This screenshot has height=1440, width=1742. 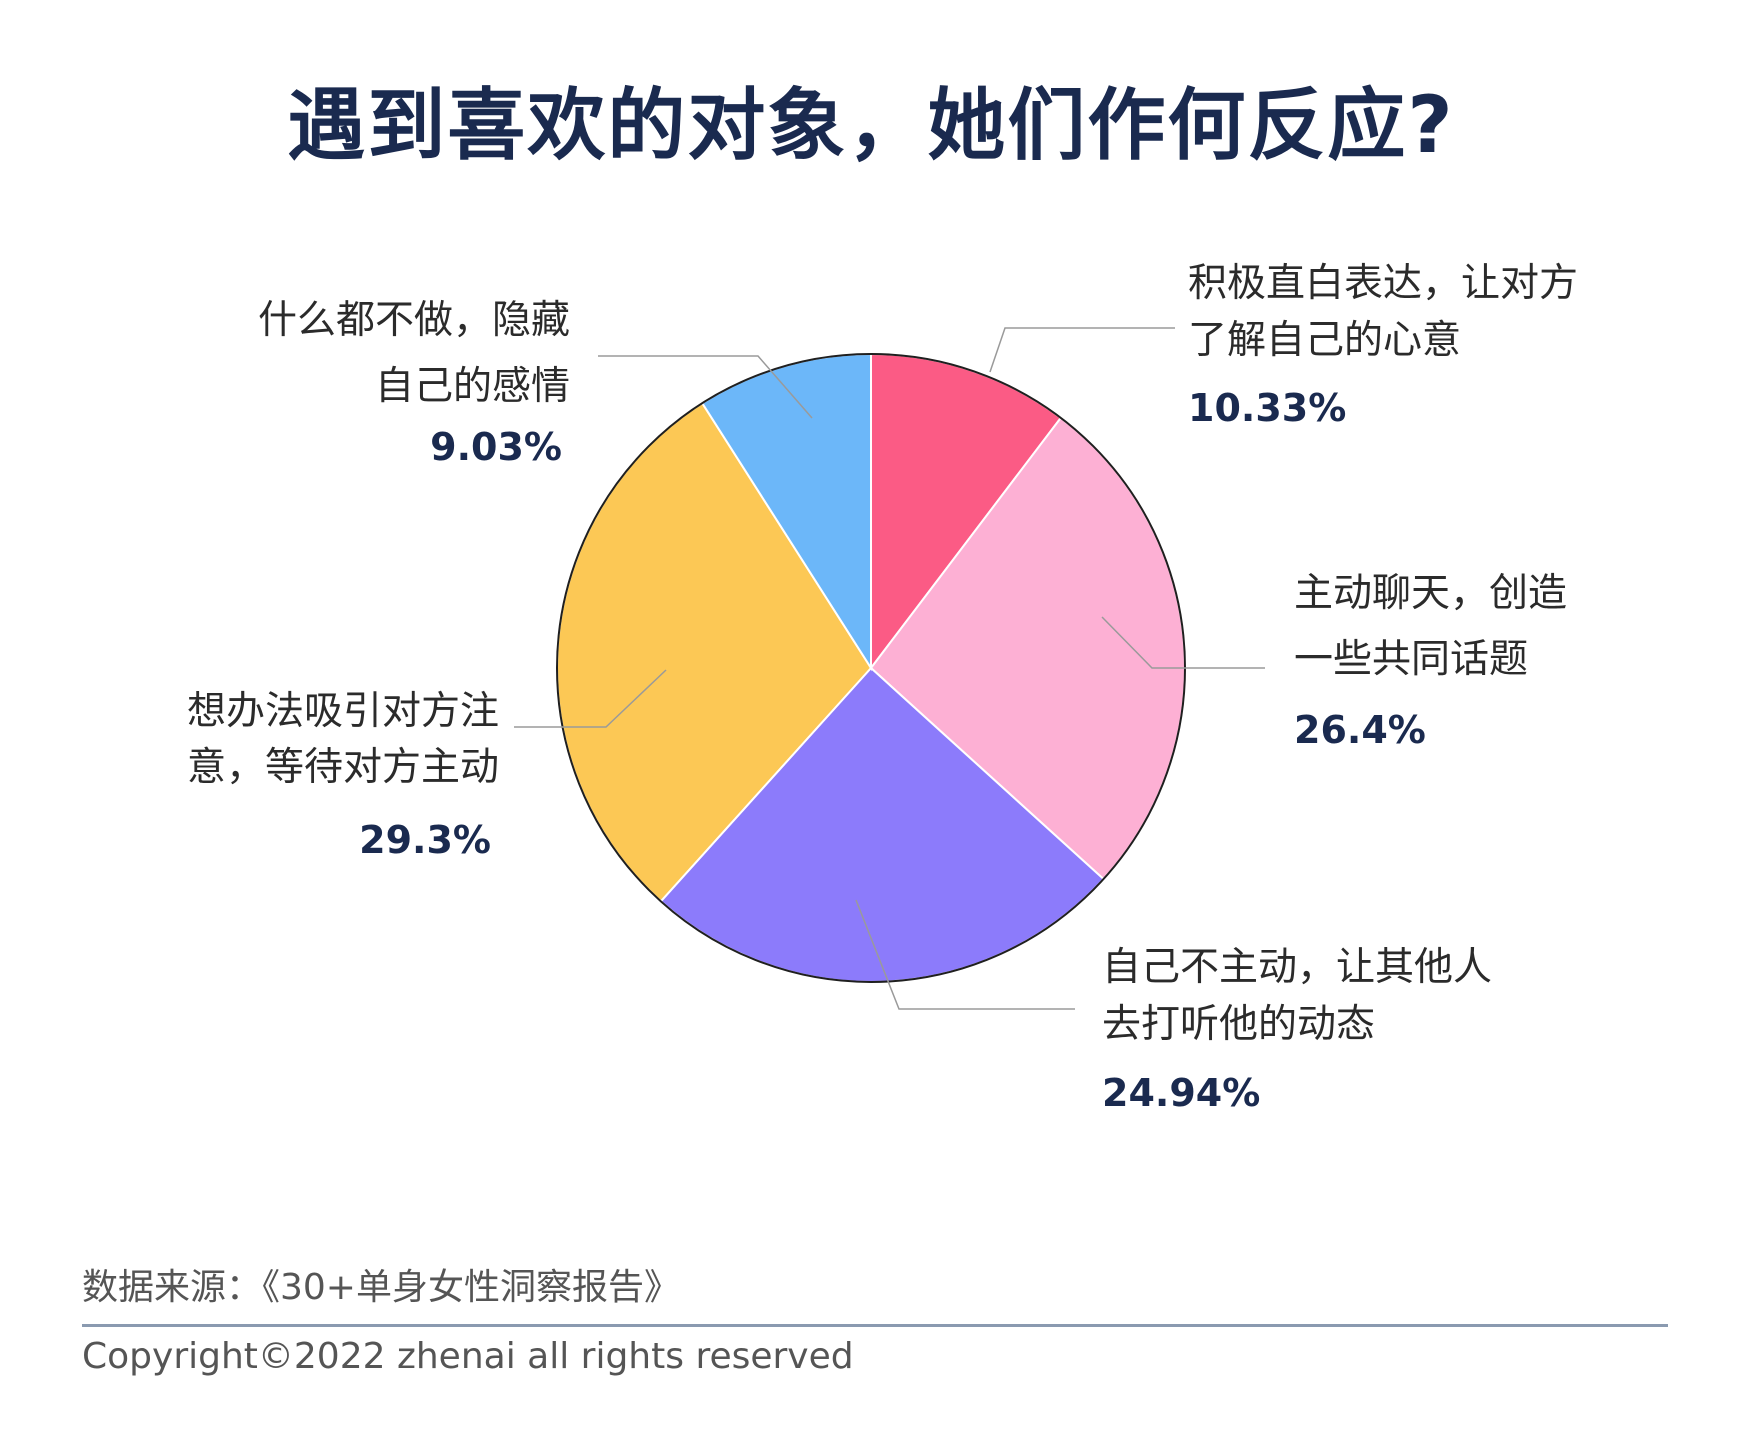 What do you see at coordinates (1430, 593) in the screenshot?
I see `slice-label-2-line-1: 主动聊天，创造` at bounding box center [1430, 593].